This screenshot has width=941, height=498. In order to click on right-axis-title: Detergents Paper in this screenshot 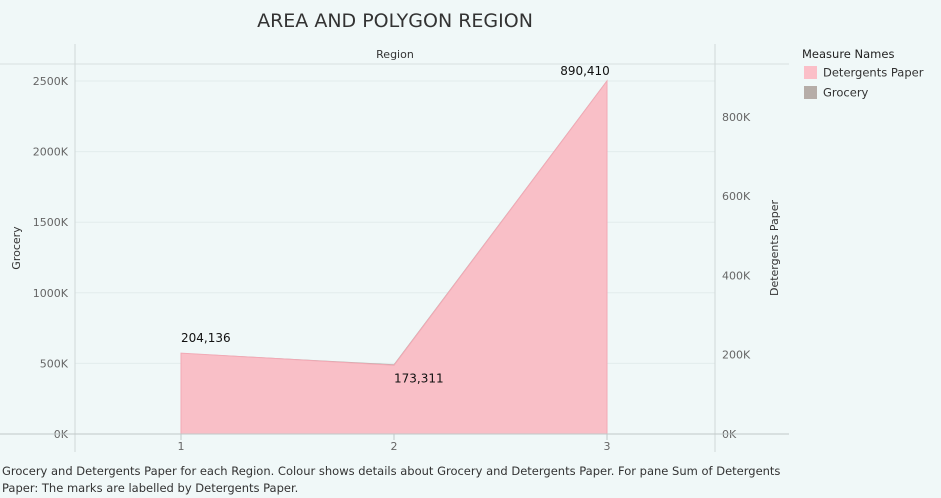, I will do `click(774, 247)`.